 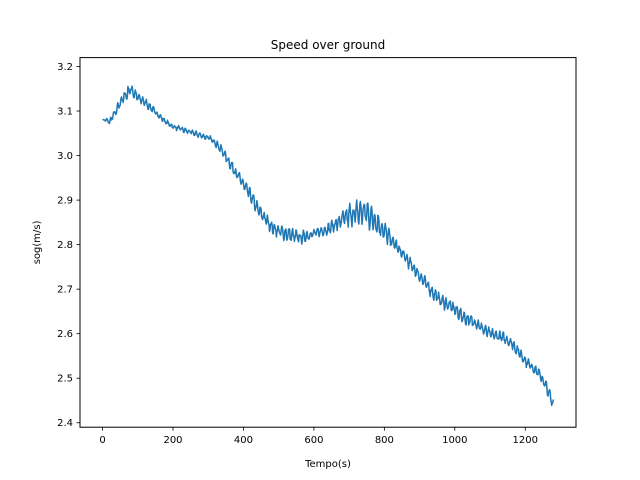 What do you see at coordinates (65, 245) in the screenshot?
I see `y-tick-label: 2.8` at bounding box center [65, 245].